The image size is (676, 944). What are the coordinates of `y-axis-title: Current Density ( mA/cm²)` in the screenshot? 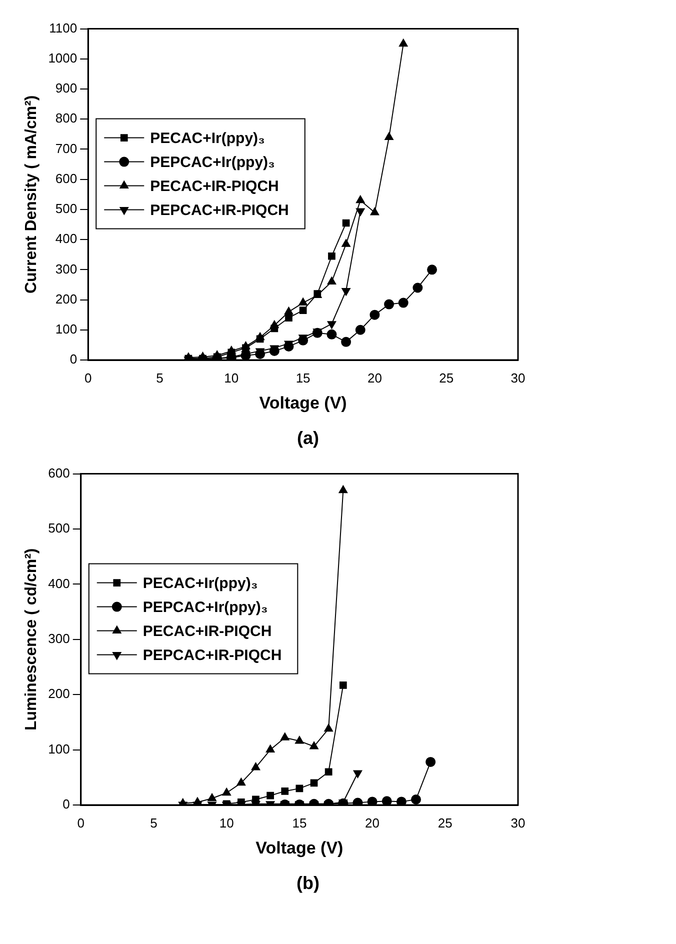 It's located at (31, 194).